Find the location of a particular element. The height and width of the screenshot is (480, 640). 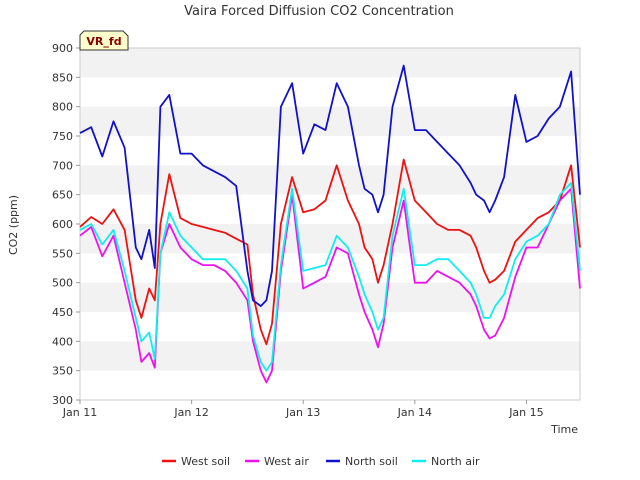

x-axis-label: Time is located at coordinates (564, 429).